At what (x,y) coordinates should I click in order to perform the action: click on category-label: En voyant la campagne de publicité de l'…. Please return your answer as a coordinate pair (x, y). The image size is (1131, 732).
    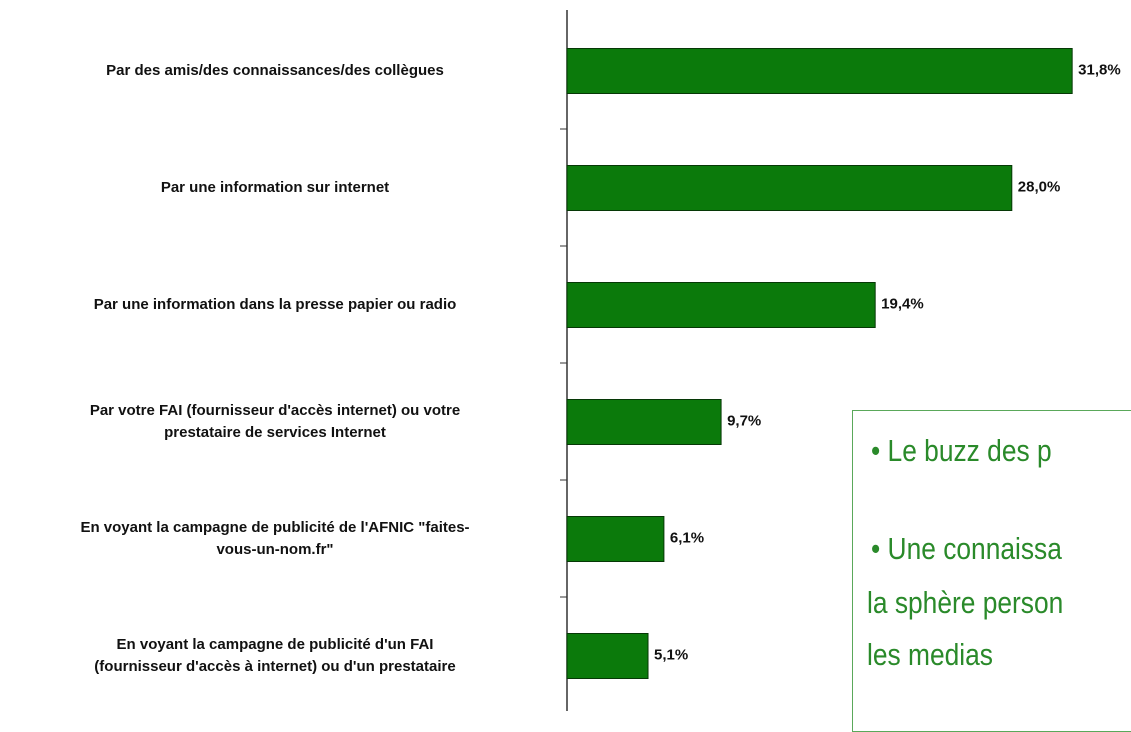
    Looking at the image, I should click on (275, 538).